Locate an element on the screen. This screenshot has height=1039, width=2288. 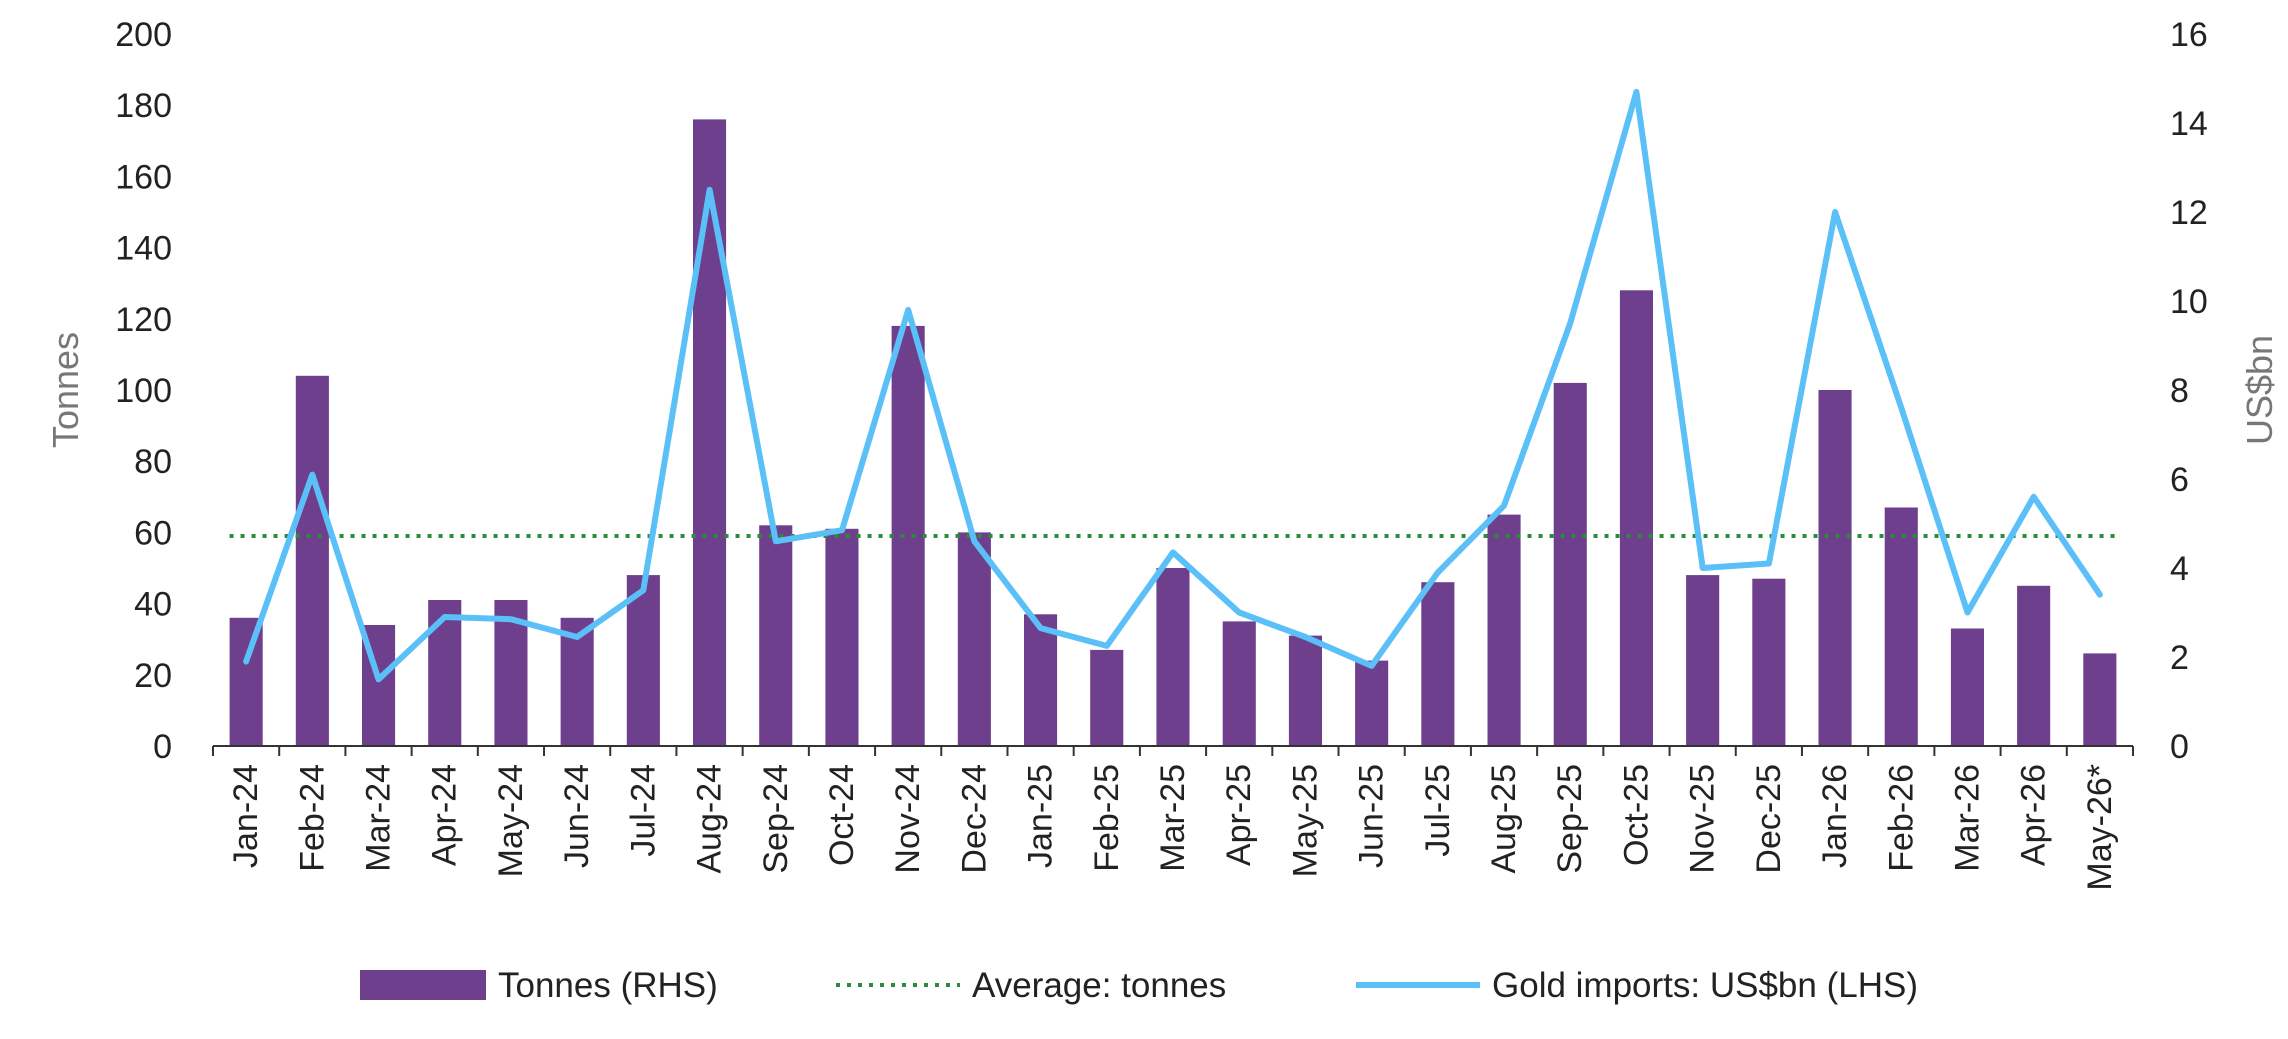
left-tick-label: 200 is located at coordinates (143, 35).